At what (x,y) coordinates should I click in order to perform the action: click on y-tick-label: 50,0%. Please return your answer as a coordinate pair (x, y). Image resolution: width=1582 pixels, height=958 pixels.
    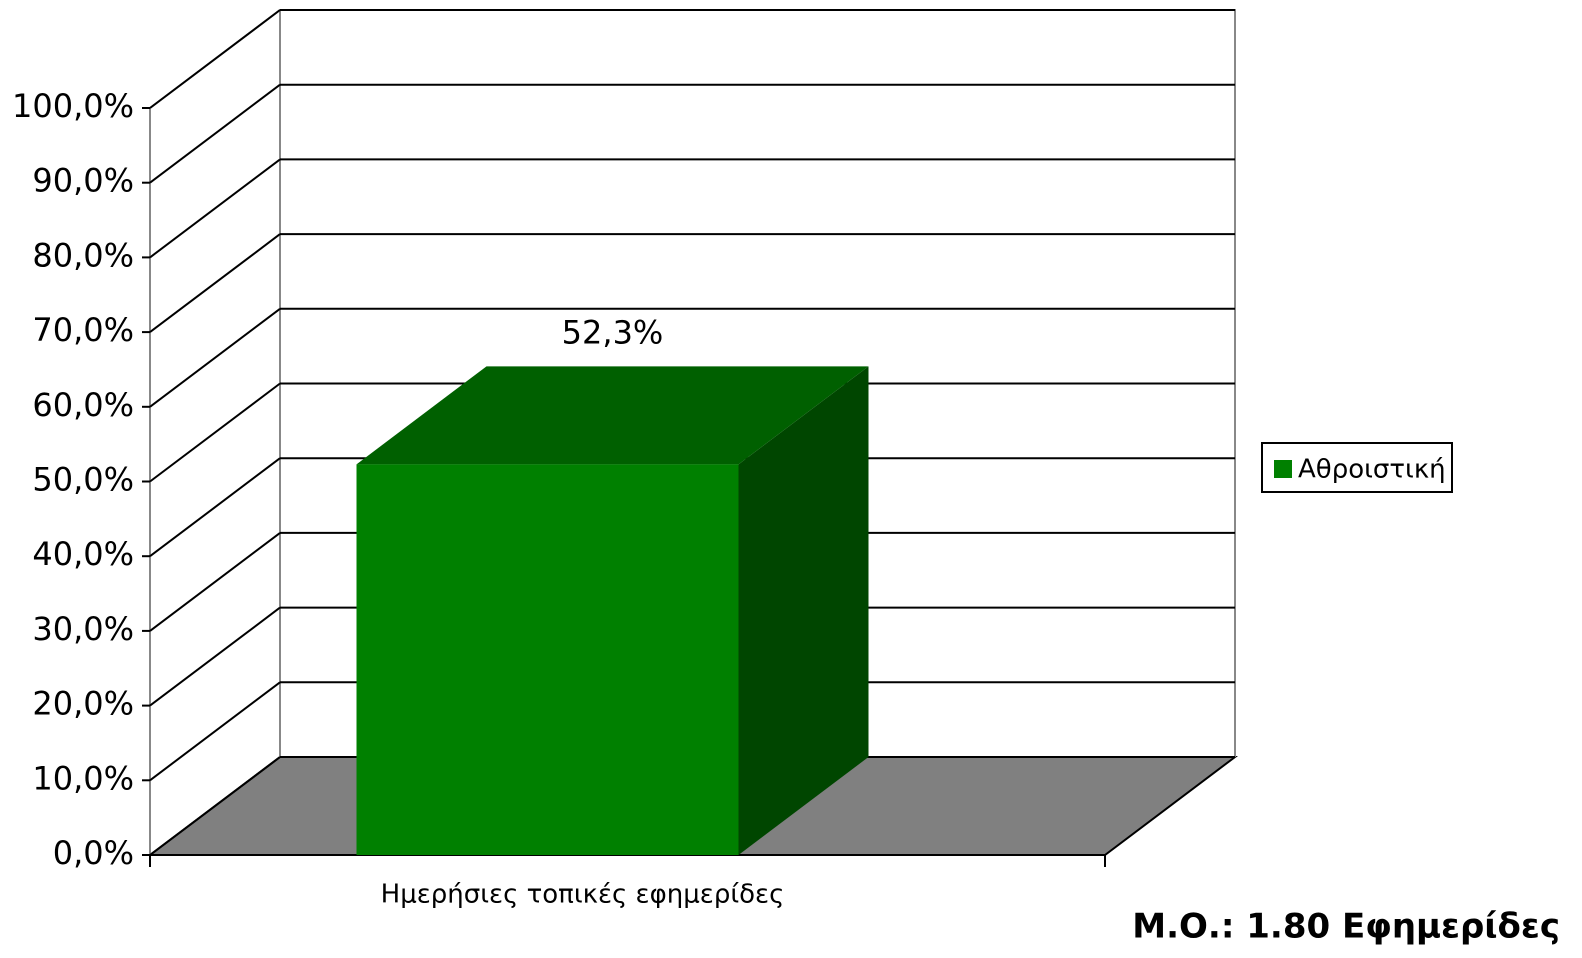
    Looking at the image, I should click on (83, 480).